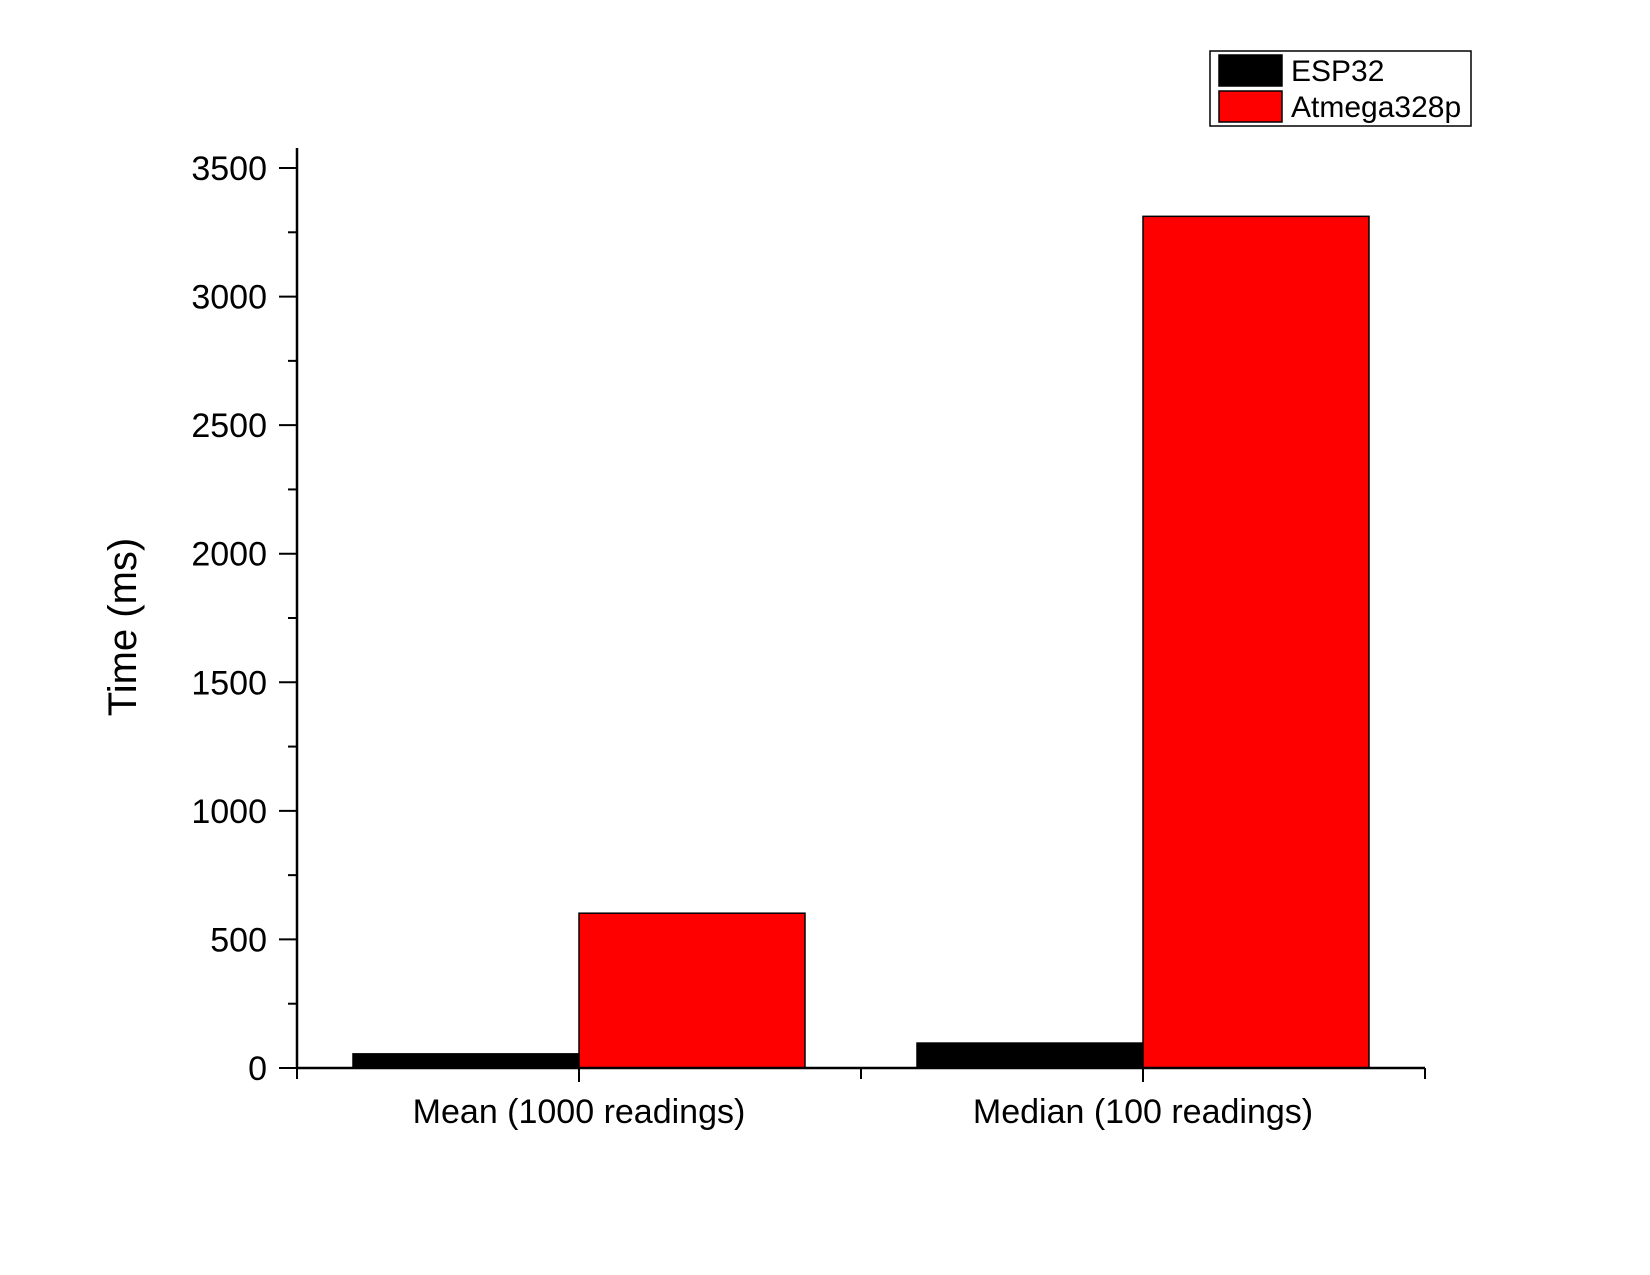 The height and width of the screenshot is (1275, 1650). What do you see at coordinates (1250, 70) in the screenshot?
I see `legend-swatch-esp32` at bounding box center [1250, 70].